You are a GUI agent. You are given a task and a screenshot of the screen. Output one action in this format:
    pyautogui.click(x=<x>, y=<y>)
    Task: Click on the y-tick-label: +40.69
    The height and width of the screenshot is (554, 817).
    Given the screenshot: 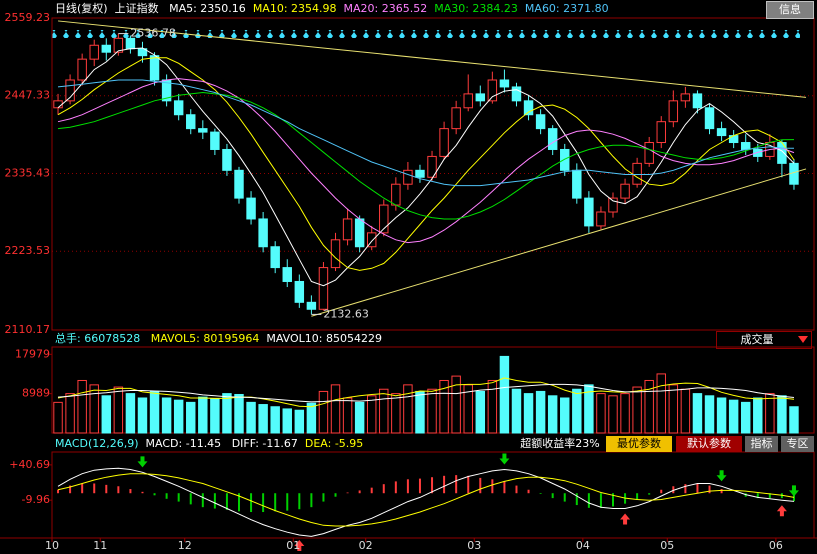 What is the action you would take?
    pyautogui.click(x=29, y=464)
    